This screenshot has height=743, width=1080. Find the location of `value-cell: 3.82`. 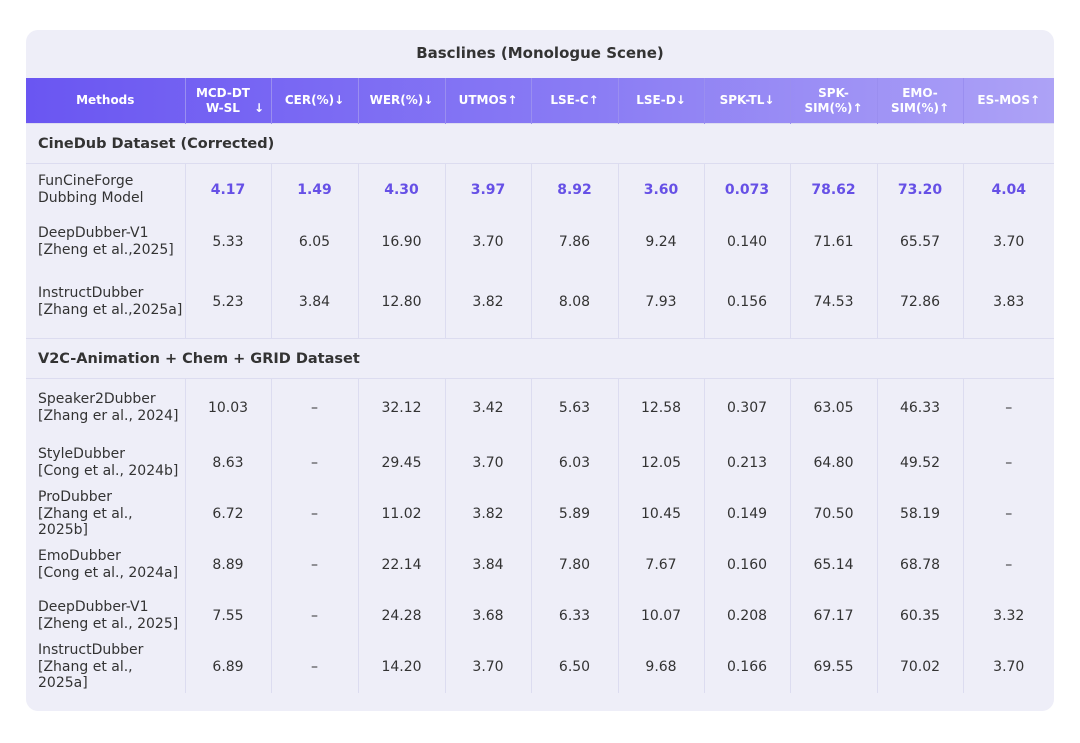

value-cell: 3.82 is located at coordinates (488, 514).